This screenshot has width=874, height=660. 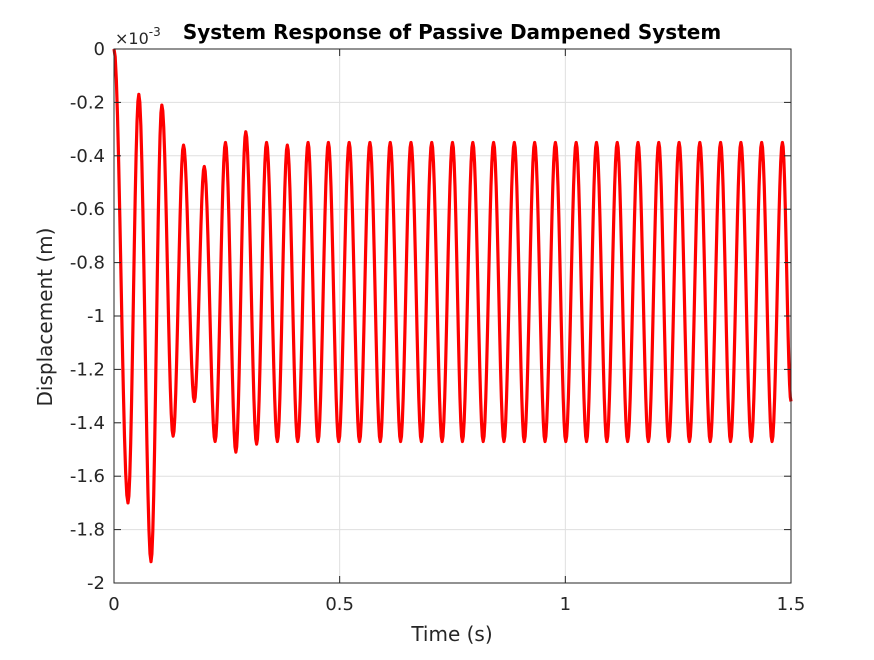 I want to click on x-tick-label: 0.5, so click(x=339, y=604).